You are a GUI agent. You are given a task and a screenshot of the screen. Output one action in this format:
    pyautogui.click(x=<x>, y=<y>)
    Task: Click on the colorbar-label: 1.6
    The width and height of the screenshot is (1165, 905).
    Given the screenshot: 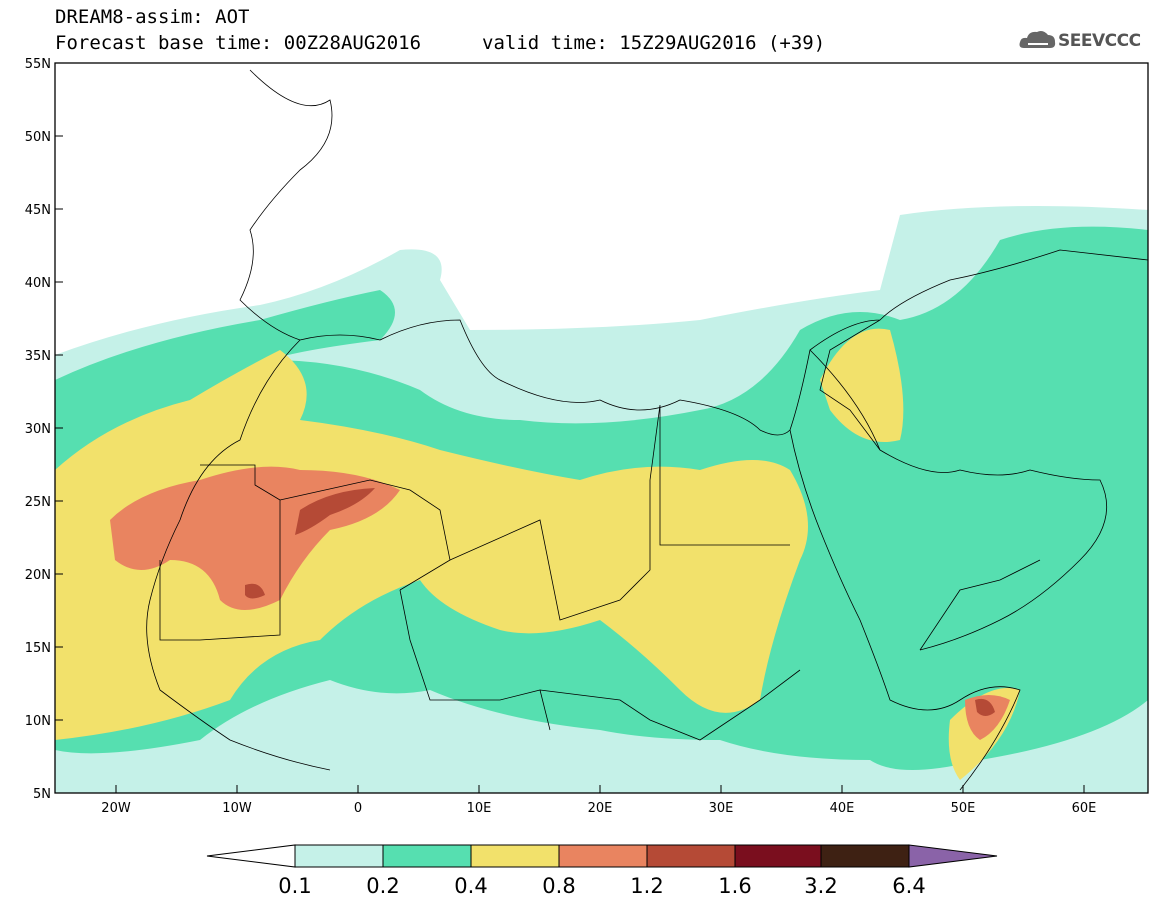 What is the action you would take?
    pyautogui.click(x=734, y=886)
    